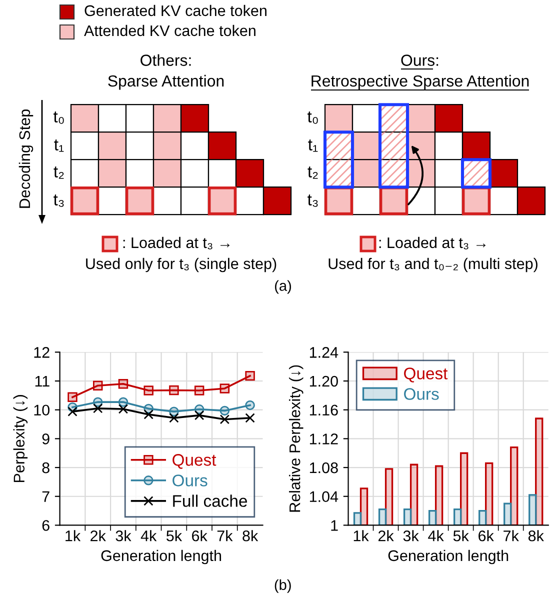 The height and width of the screenshot is (603, 559). I want to click on y-tick-label: 1.16, so click(324, 410).